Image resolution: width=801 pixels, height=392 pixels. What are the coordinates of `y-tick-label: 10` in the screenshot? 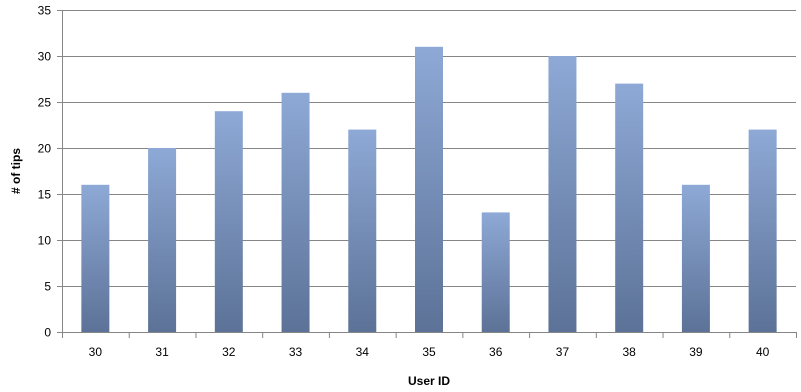 It's located at (45, 241).